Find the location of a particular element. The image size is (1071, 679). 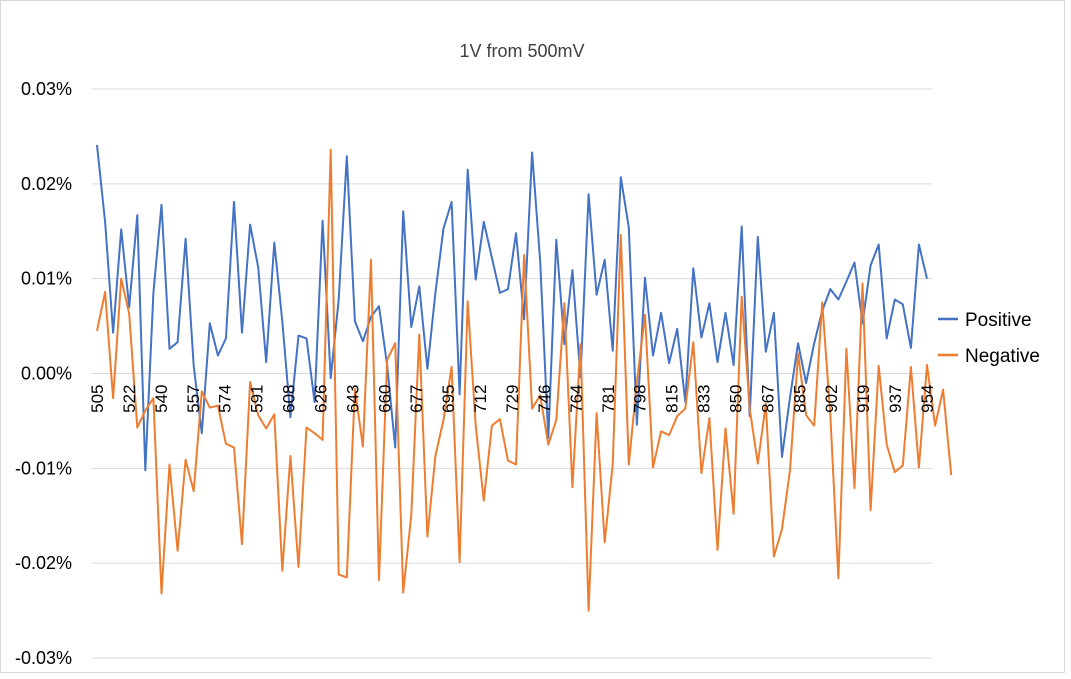

y-axis-labels: 0.03% 0.02% 0.01% 0.00% -0.01% -0.02% -0.03% is located at coordinates (43, 373).